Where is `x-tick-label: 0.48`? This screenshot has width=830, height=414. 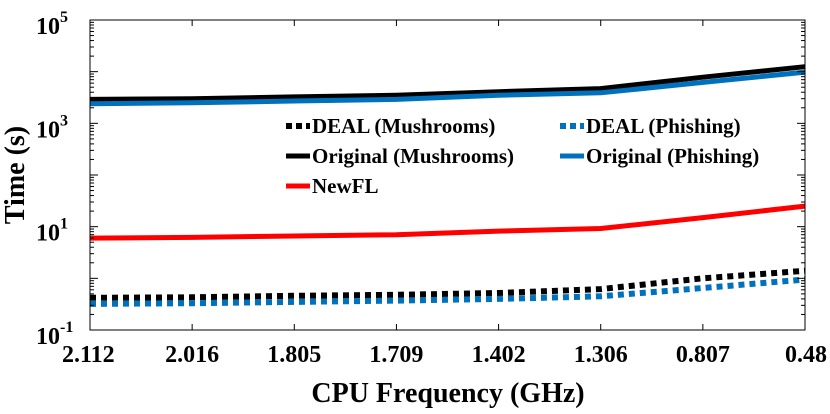 x-tick-label: 0.48 is located at coordinates (806, 355).